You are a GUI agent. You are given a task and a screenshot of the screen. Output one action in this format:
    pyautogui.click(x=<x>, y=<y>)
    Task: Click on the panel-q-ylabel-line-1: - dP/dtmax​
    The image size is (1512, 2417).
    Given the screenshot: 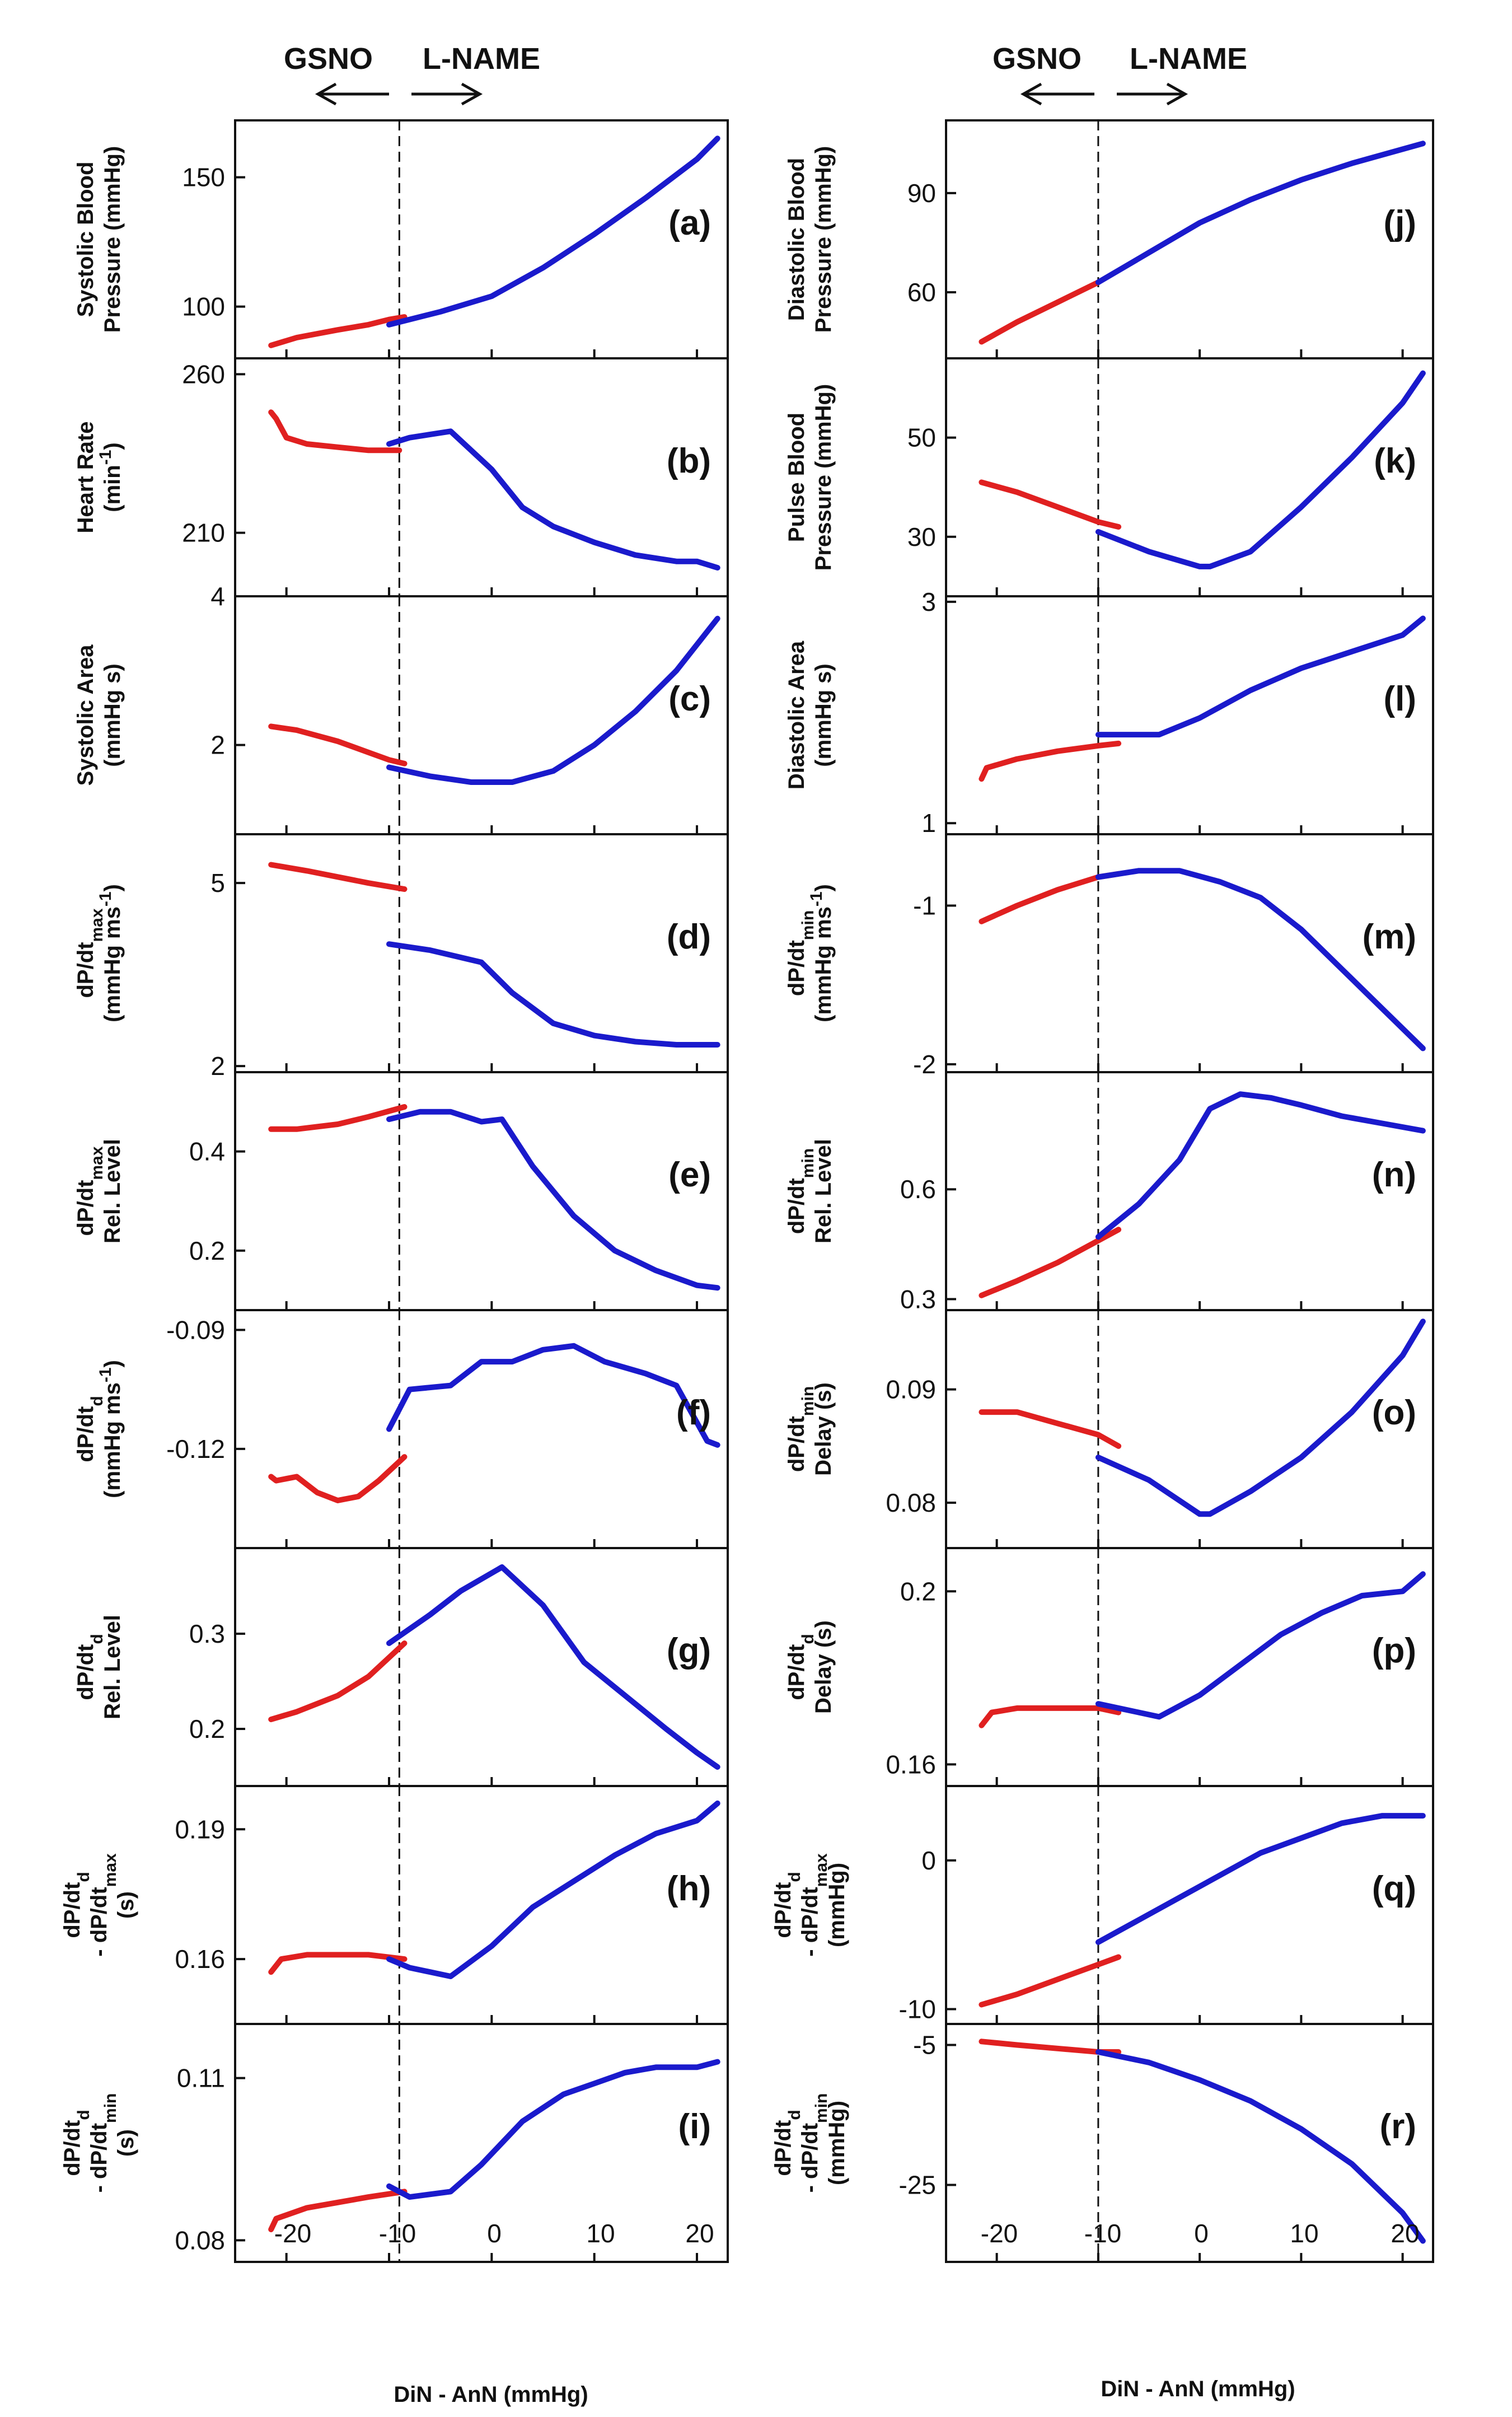 What is the action you would take?
    pyautogui.click(x=814, y=1905)
    